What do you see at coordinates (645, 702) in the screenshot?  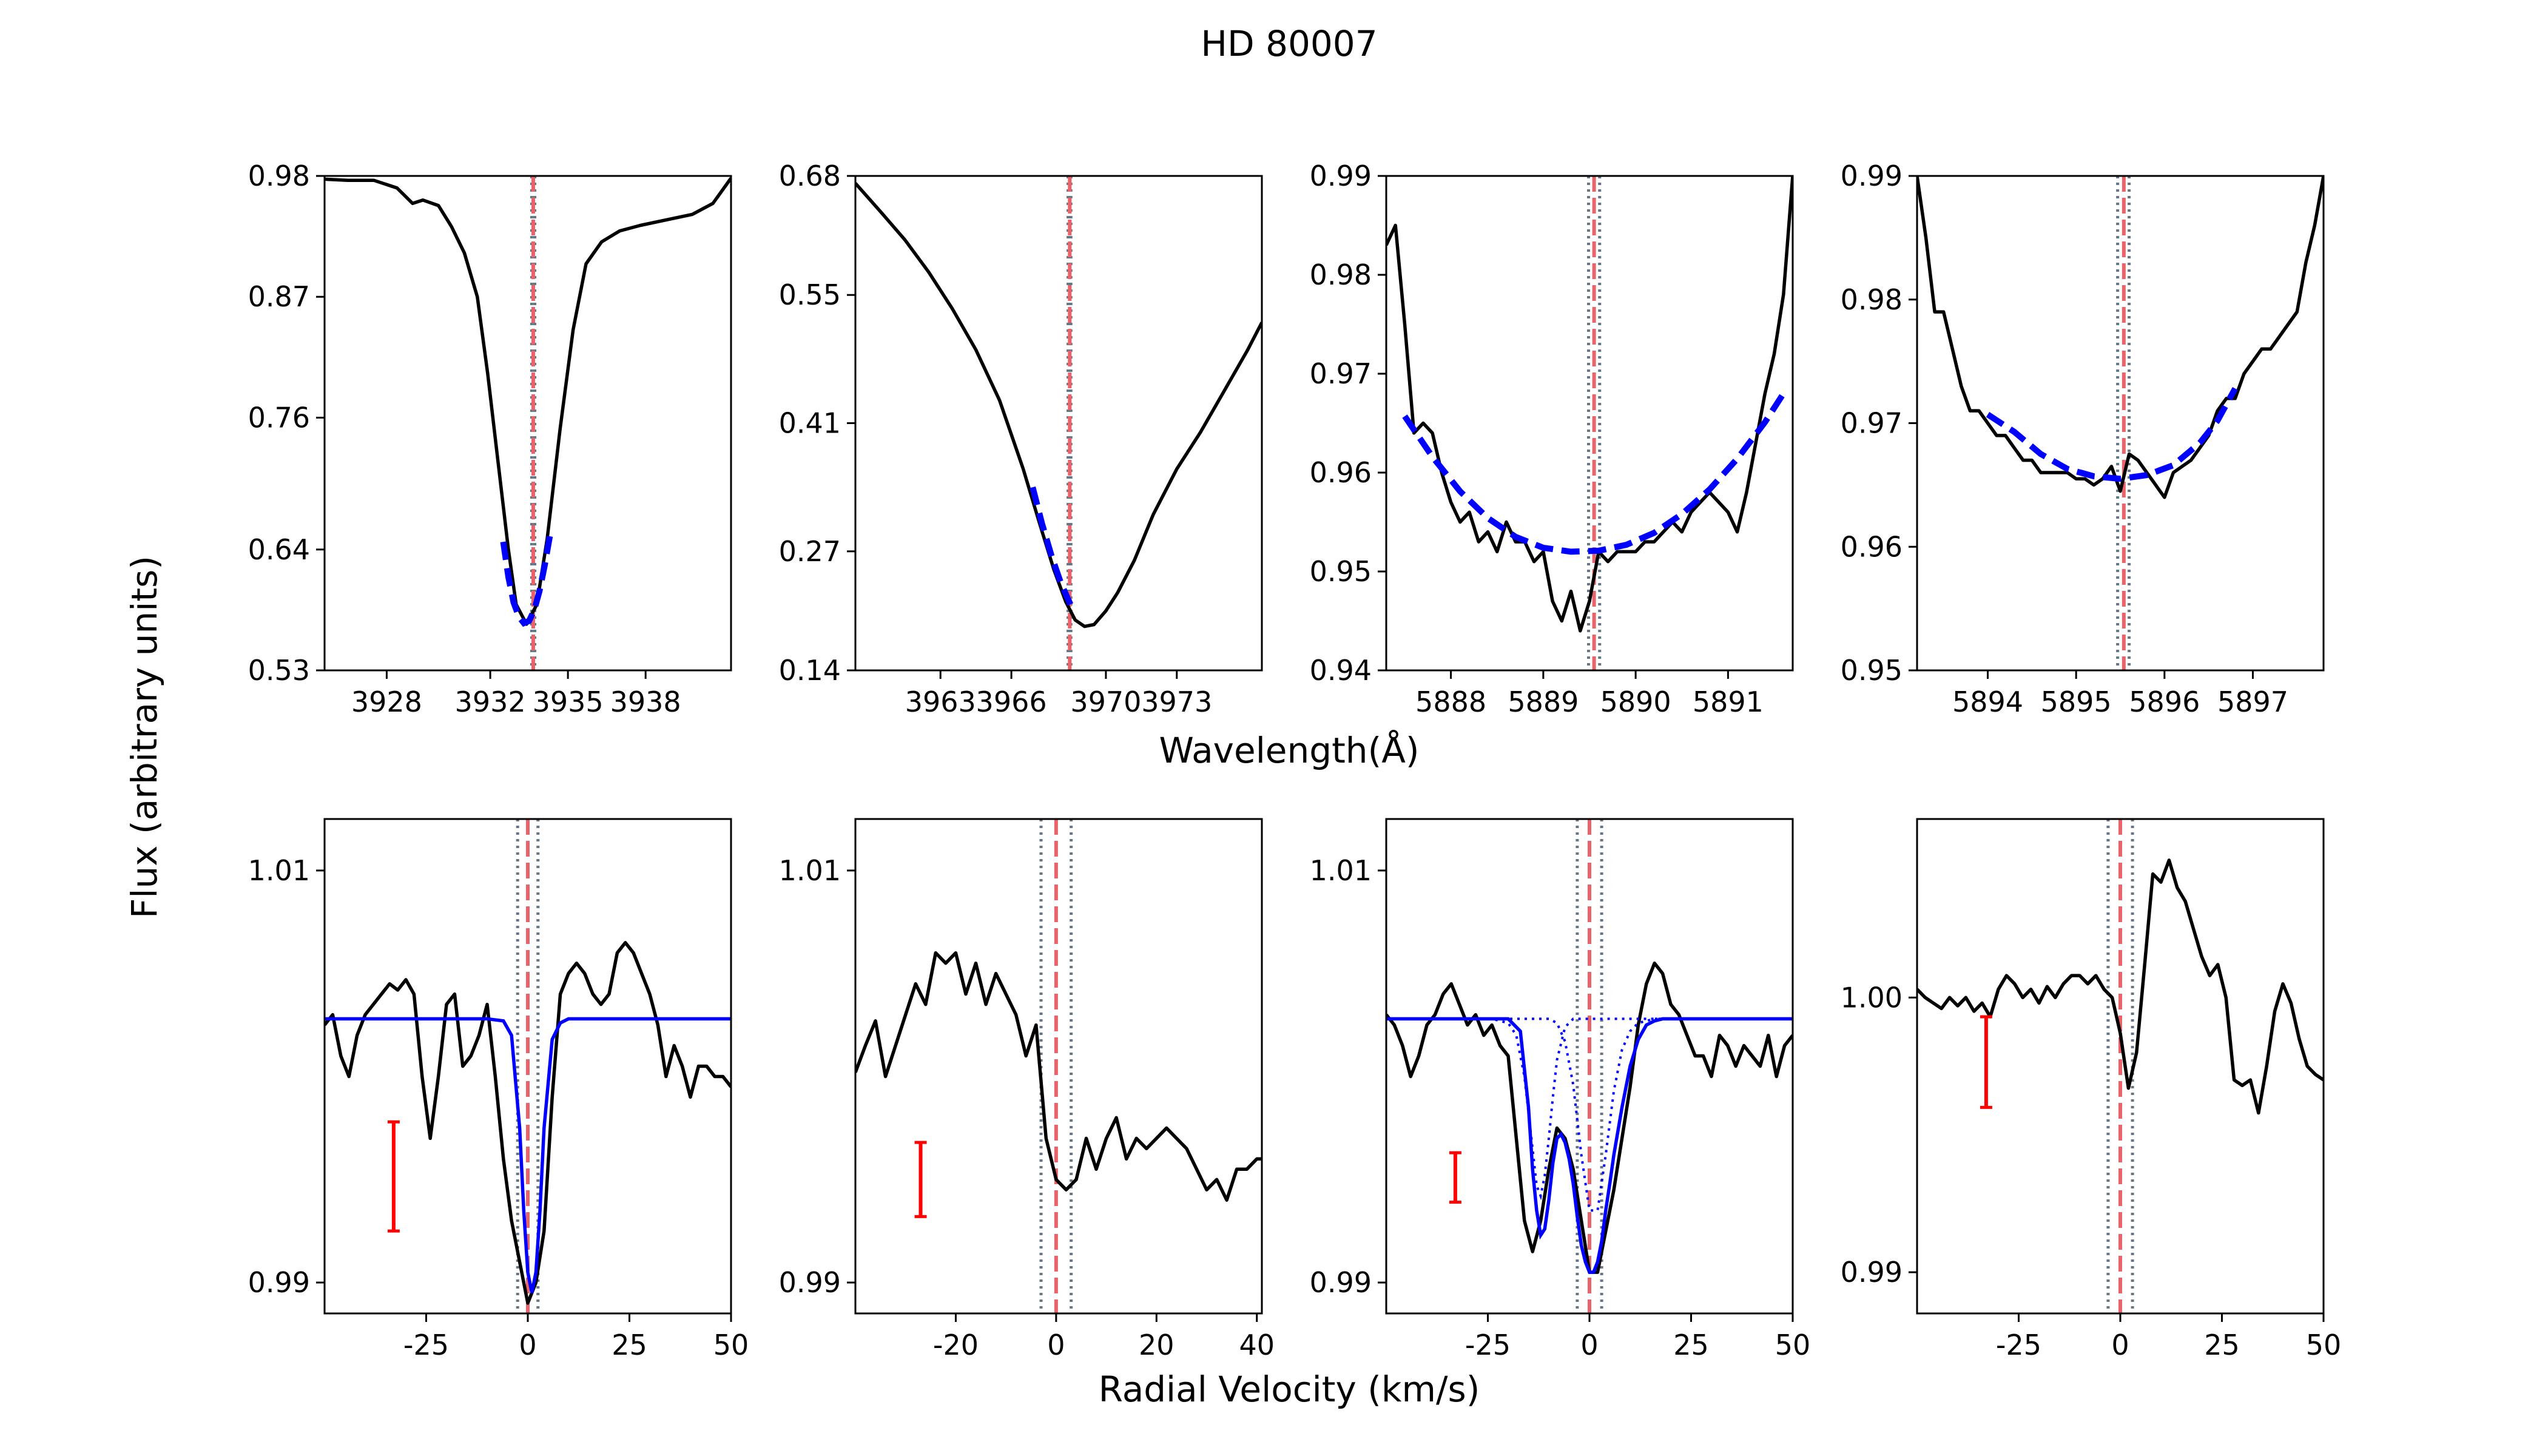 I see `top-panel-1-x-tick-label-4: 3938` at bounding box center [645, 702].